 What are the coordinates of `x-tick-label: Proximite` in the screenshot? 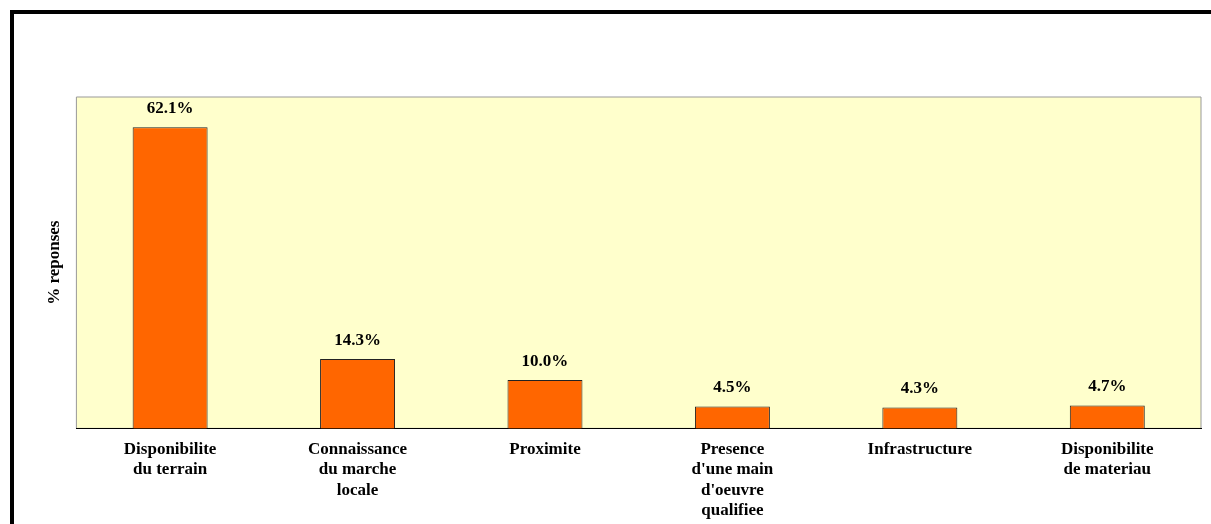 It's located at (545, 448).